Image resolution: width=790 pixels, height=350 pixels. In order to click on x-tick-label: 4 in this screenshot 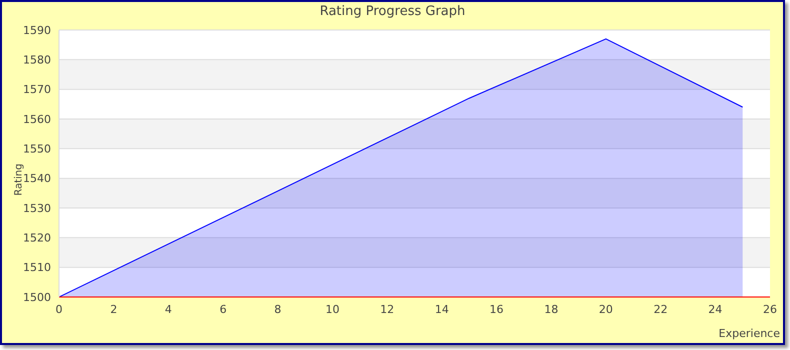, I will do `click(168, 309)`.